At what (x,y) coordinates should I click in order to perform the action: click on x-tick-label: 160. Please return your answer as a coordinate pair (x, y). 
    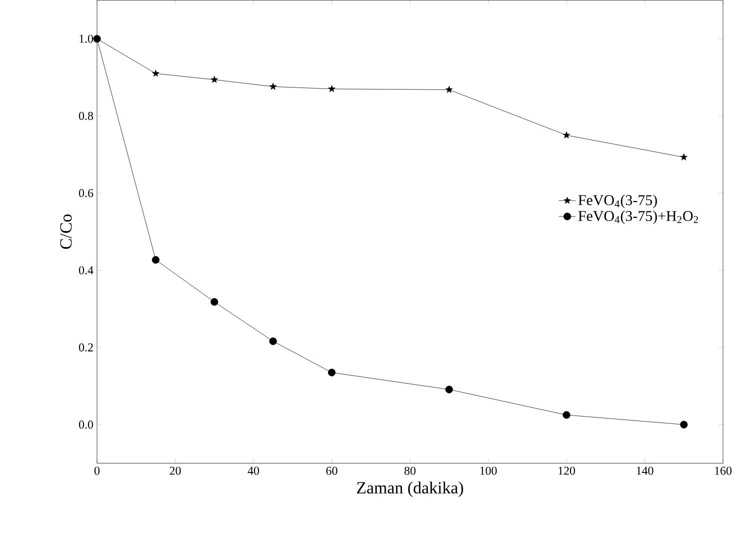
    Looking at the image, I should click on (723, 470).